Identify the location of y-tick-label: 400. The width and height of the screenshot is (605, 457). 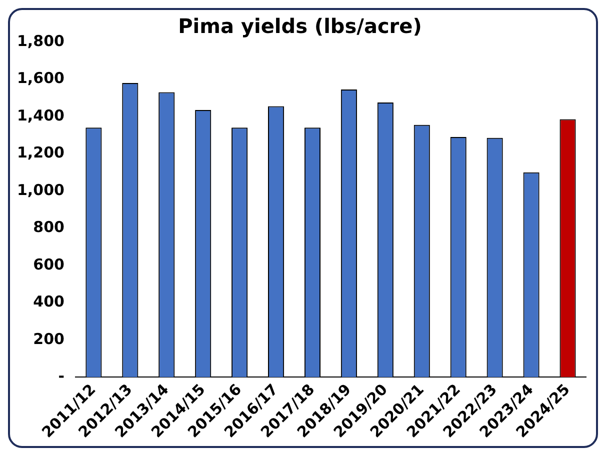
(48, 301).